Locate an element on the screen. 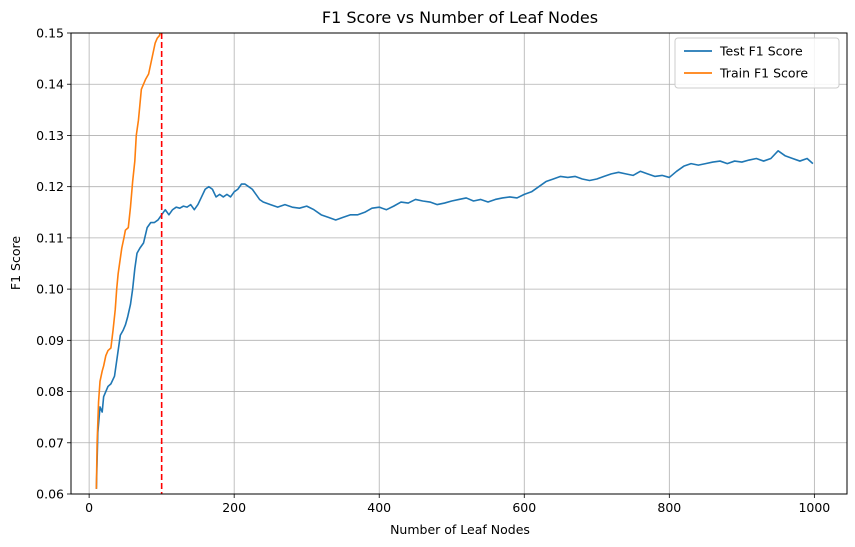 The width and height of the screenshot is (855, 547). x-tick-label: 200 is located at coordinates (234, 507).